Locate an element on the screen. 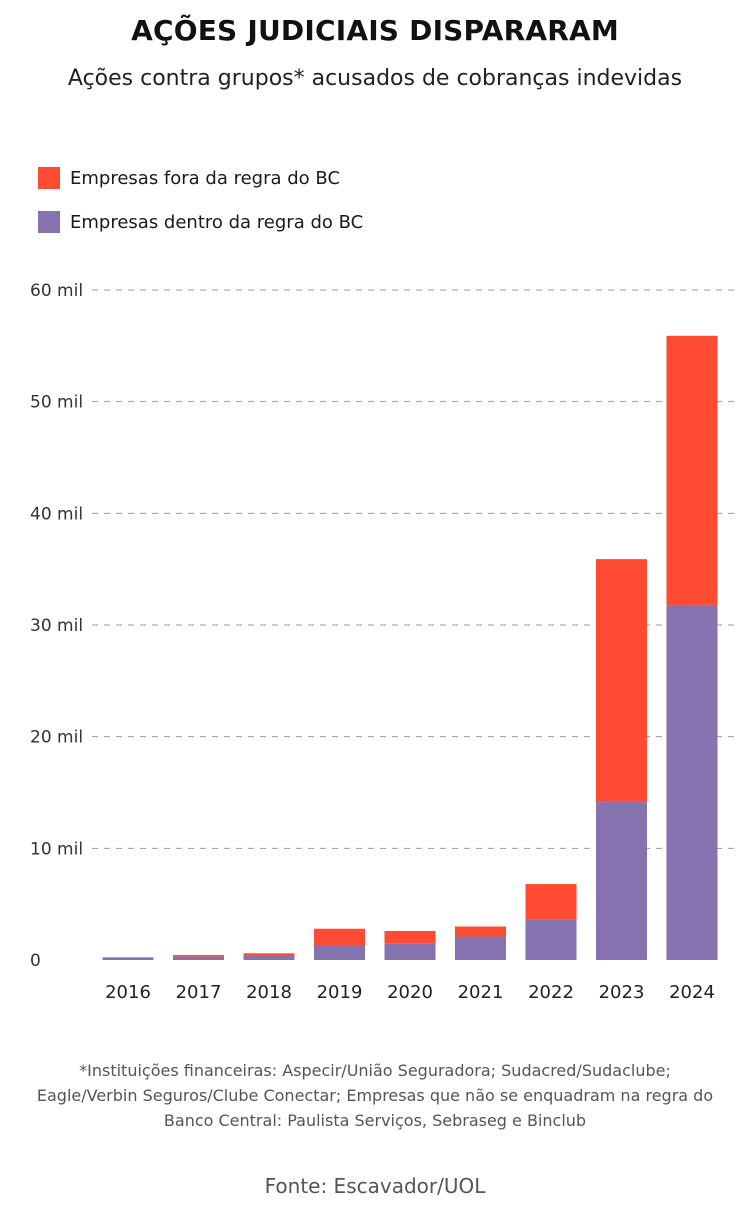 The image size is (750, 1212). legend-label-dentro: Empresas dentro da regra do BC is located at coordinates (217, 222).